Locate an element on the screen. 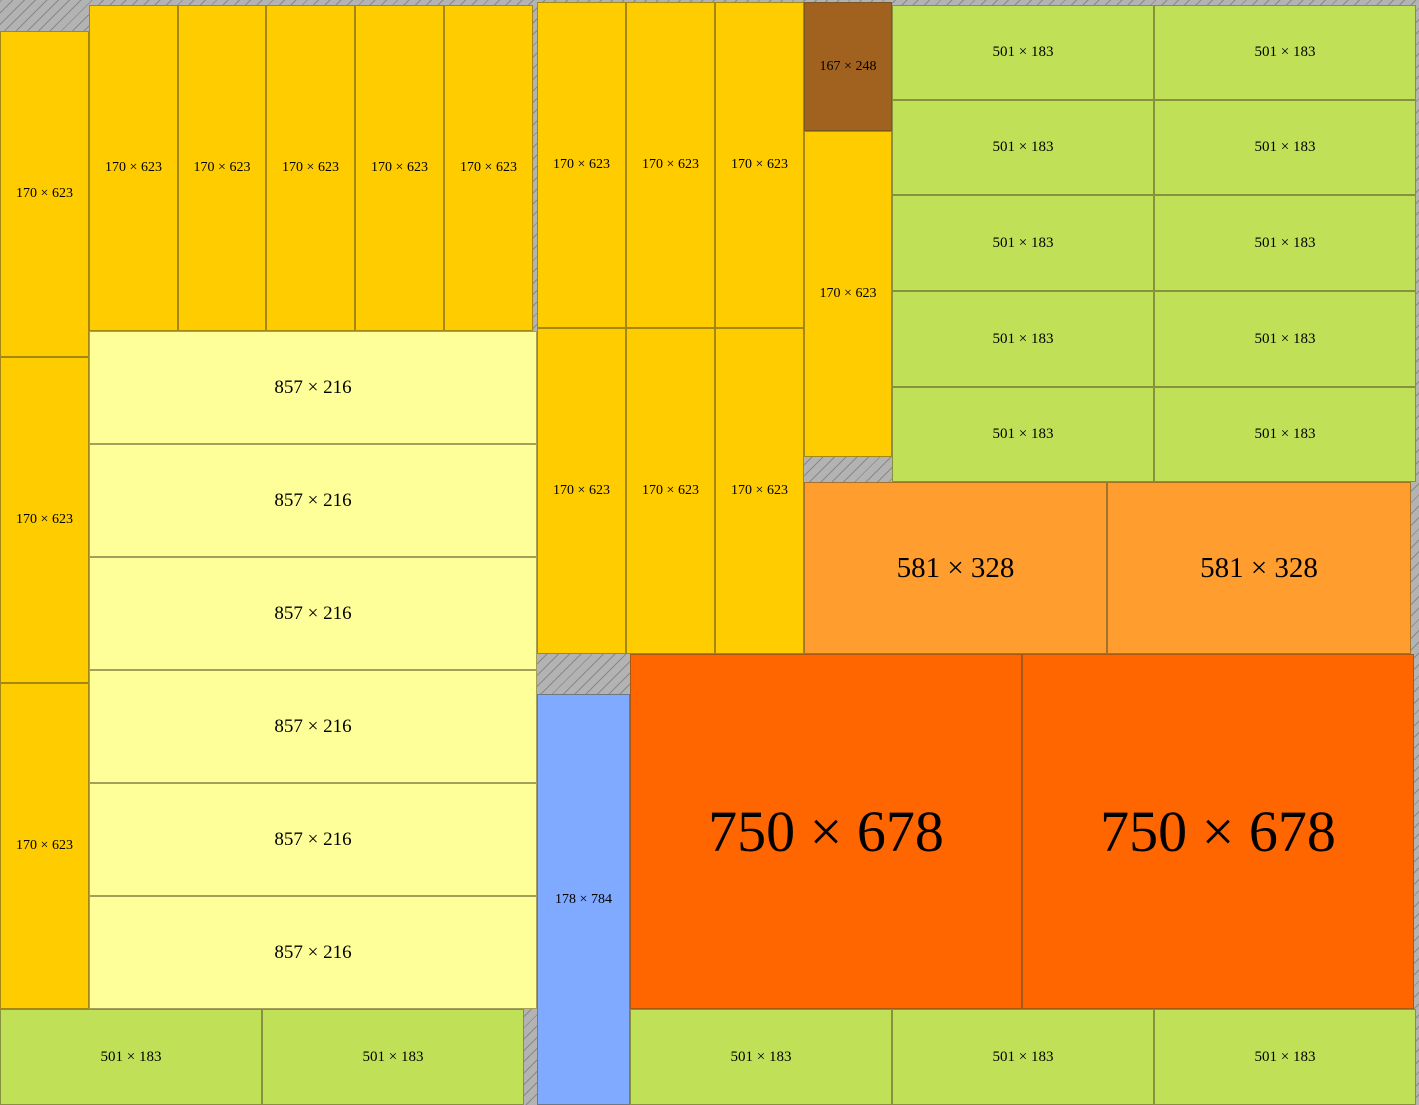 The height and width of the screenshot is (1105, 1419). rect-label: 167 × 248 is located at coordinates (848, 66).